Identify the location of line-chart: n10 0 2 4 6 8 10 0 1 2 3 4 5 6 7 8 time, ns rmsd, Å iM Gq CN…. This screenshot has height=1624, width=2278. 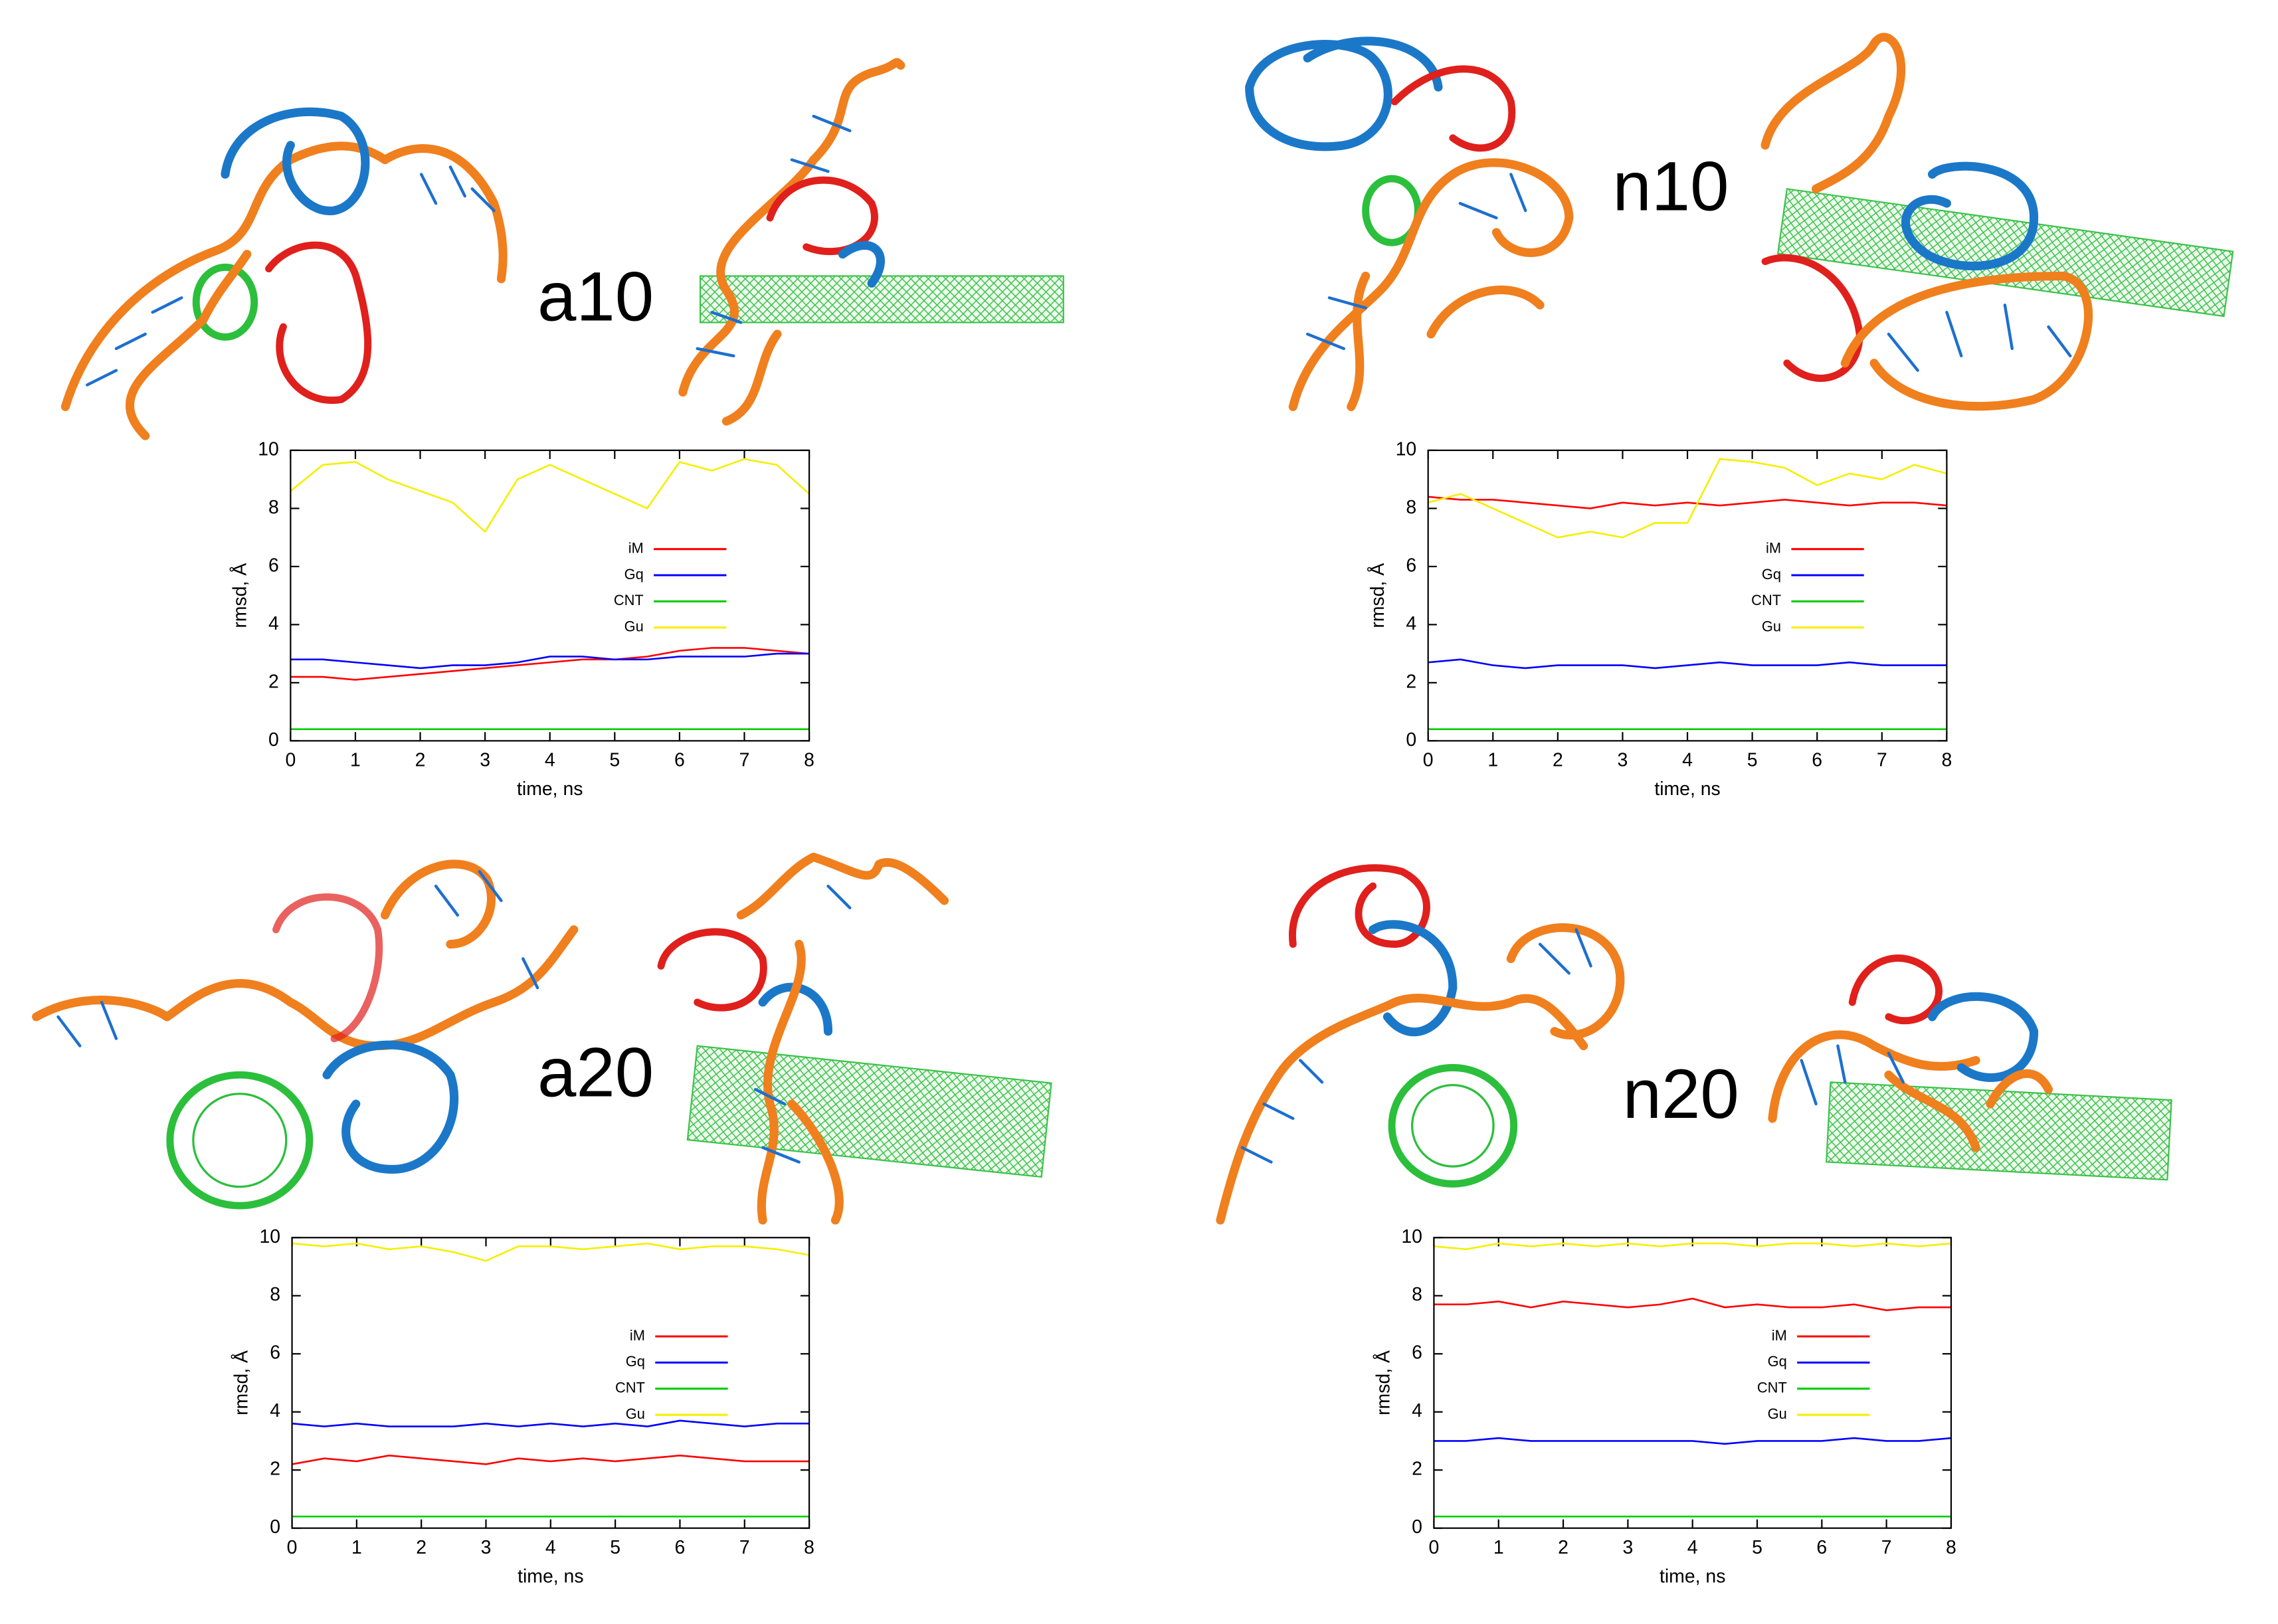
(1659, 473).